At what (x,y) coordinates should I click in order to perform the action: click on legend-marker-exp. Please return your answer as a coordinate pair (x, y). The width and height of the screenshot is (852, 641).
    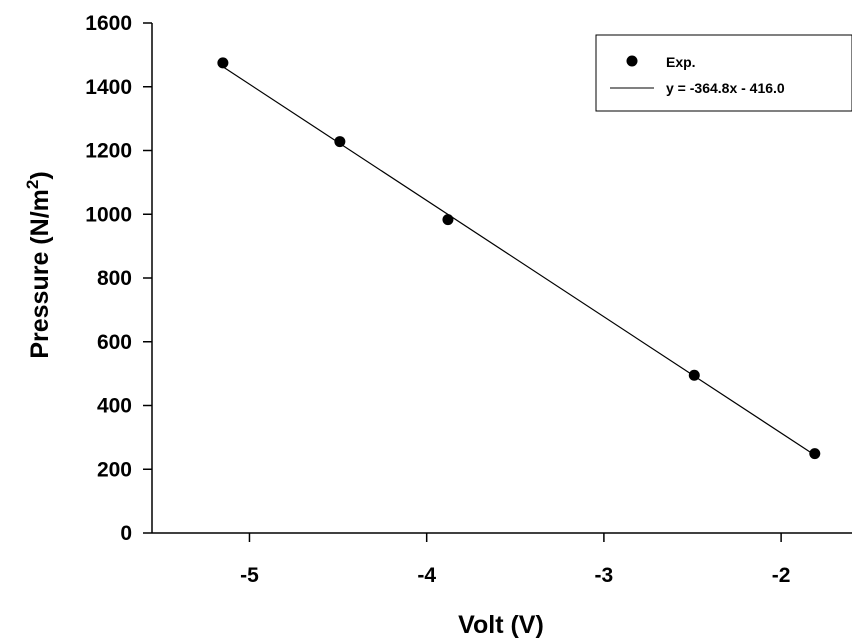
    Looking at the image, I should click on (632, 61).